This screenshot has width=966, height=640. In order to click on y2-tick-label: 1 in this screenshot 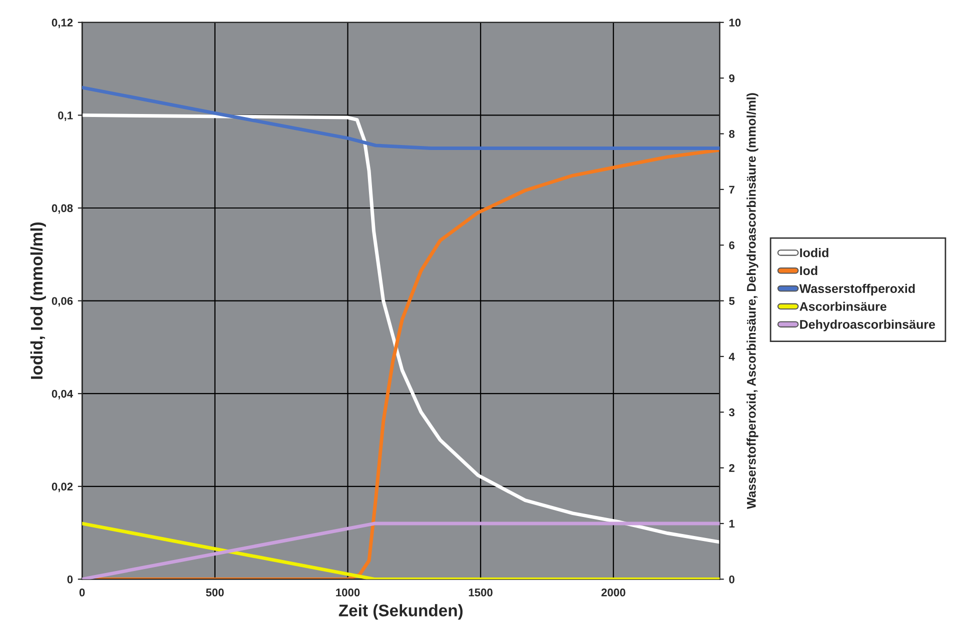, I will do `click(732, 524)`.